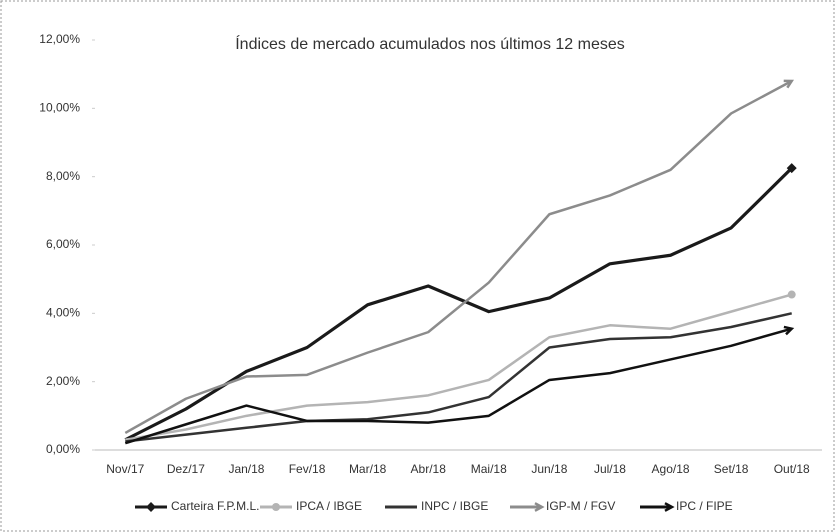 This screenshot has width=835, height=532. I want to click on y-tick-label: 0,00%, so click(63, 449).